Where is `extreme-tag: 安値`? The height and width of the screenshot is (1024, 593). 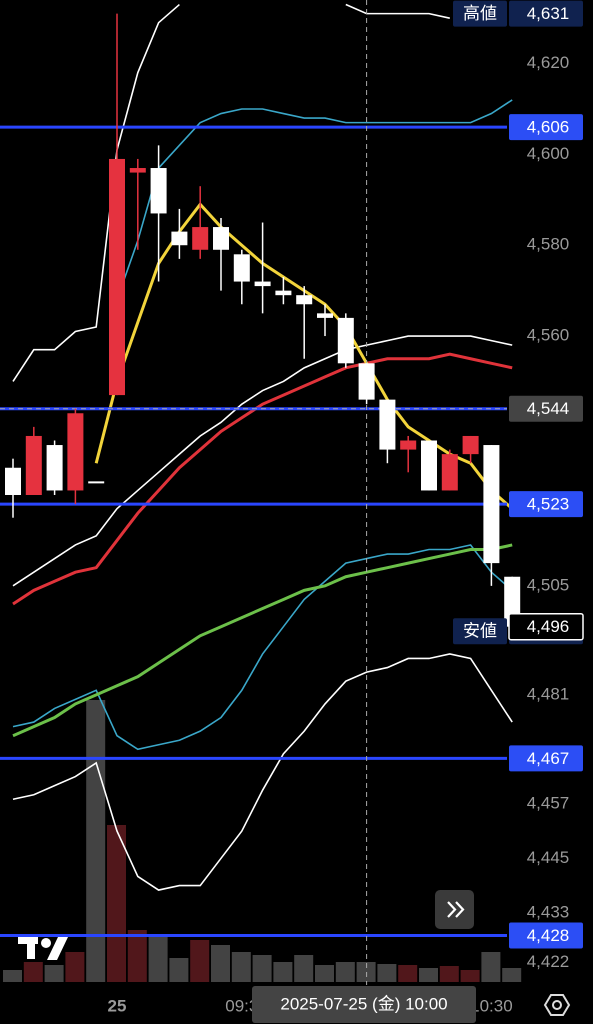 extreme-tag: 安値 is located at coordinates (480, 631).